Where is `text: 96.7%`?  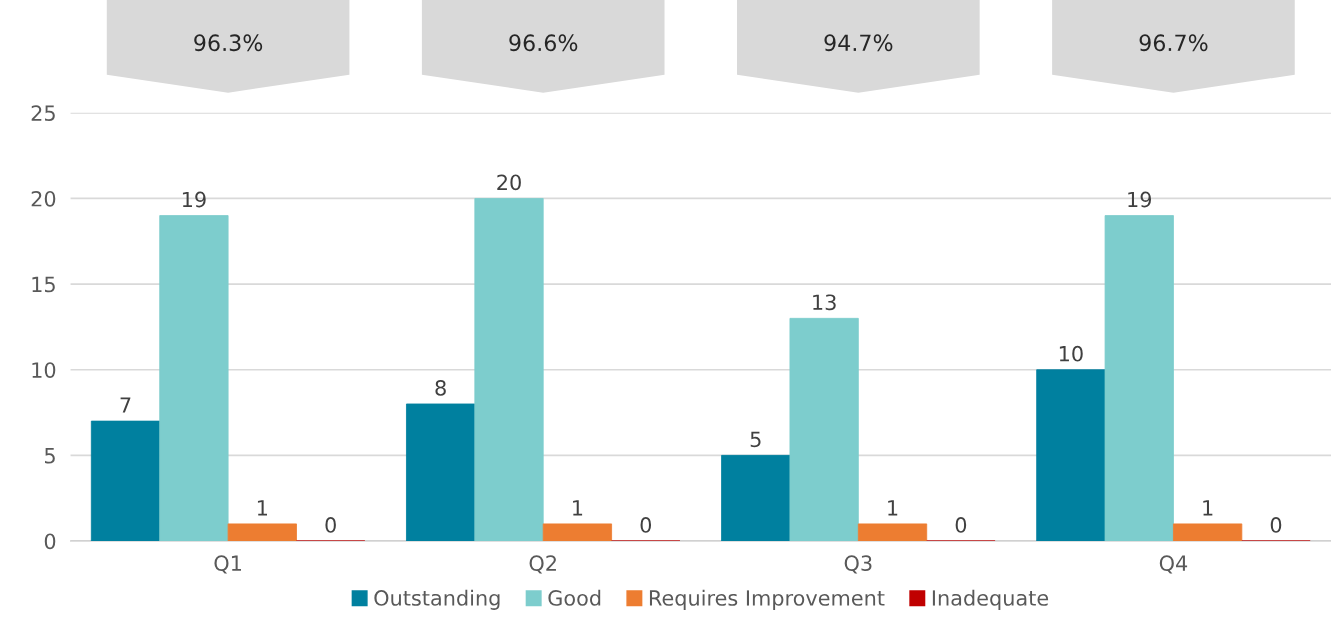
text: 96.7% is located at coordinates (1173, 43).